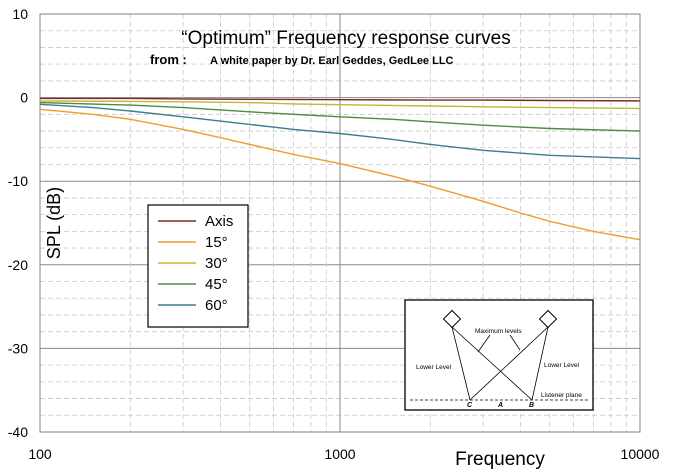  What do you see at coordinates (18, 432) in the screenshot?
I see `y-tick-label: -40` at bounding box center [18, 432].